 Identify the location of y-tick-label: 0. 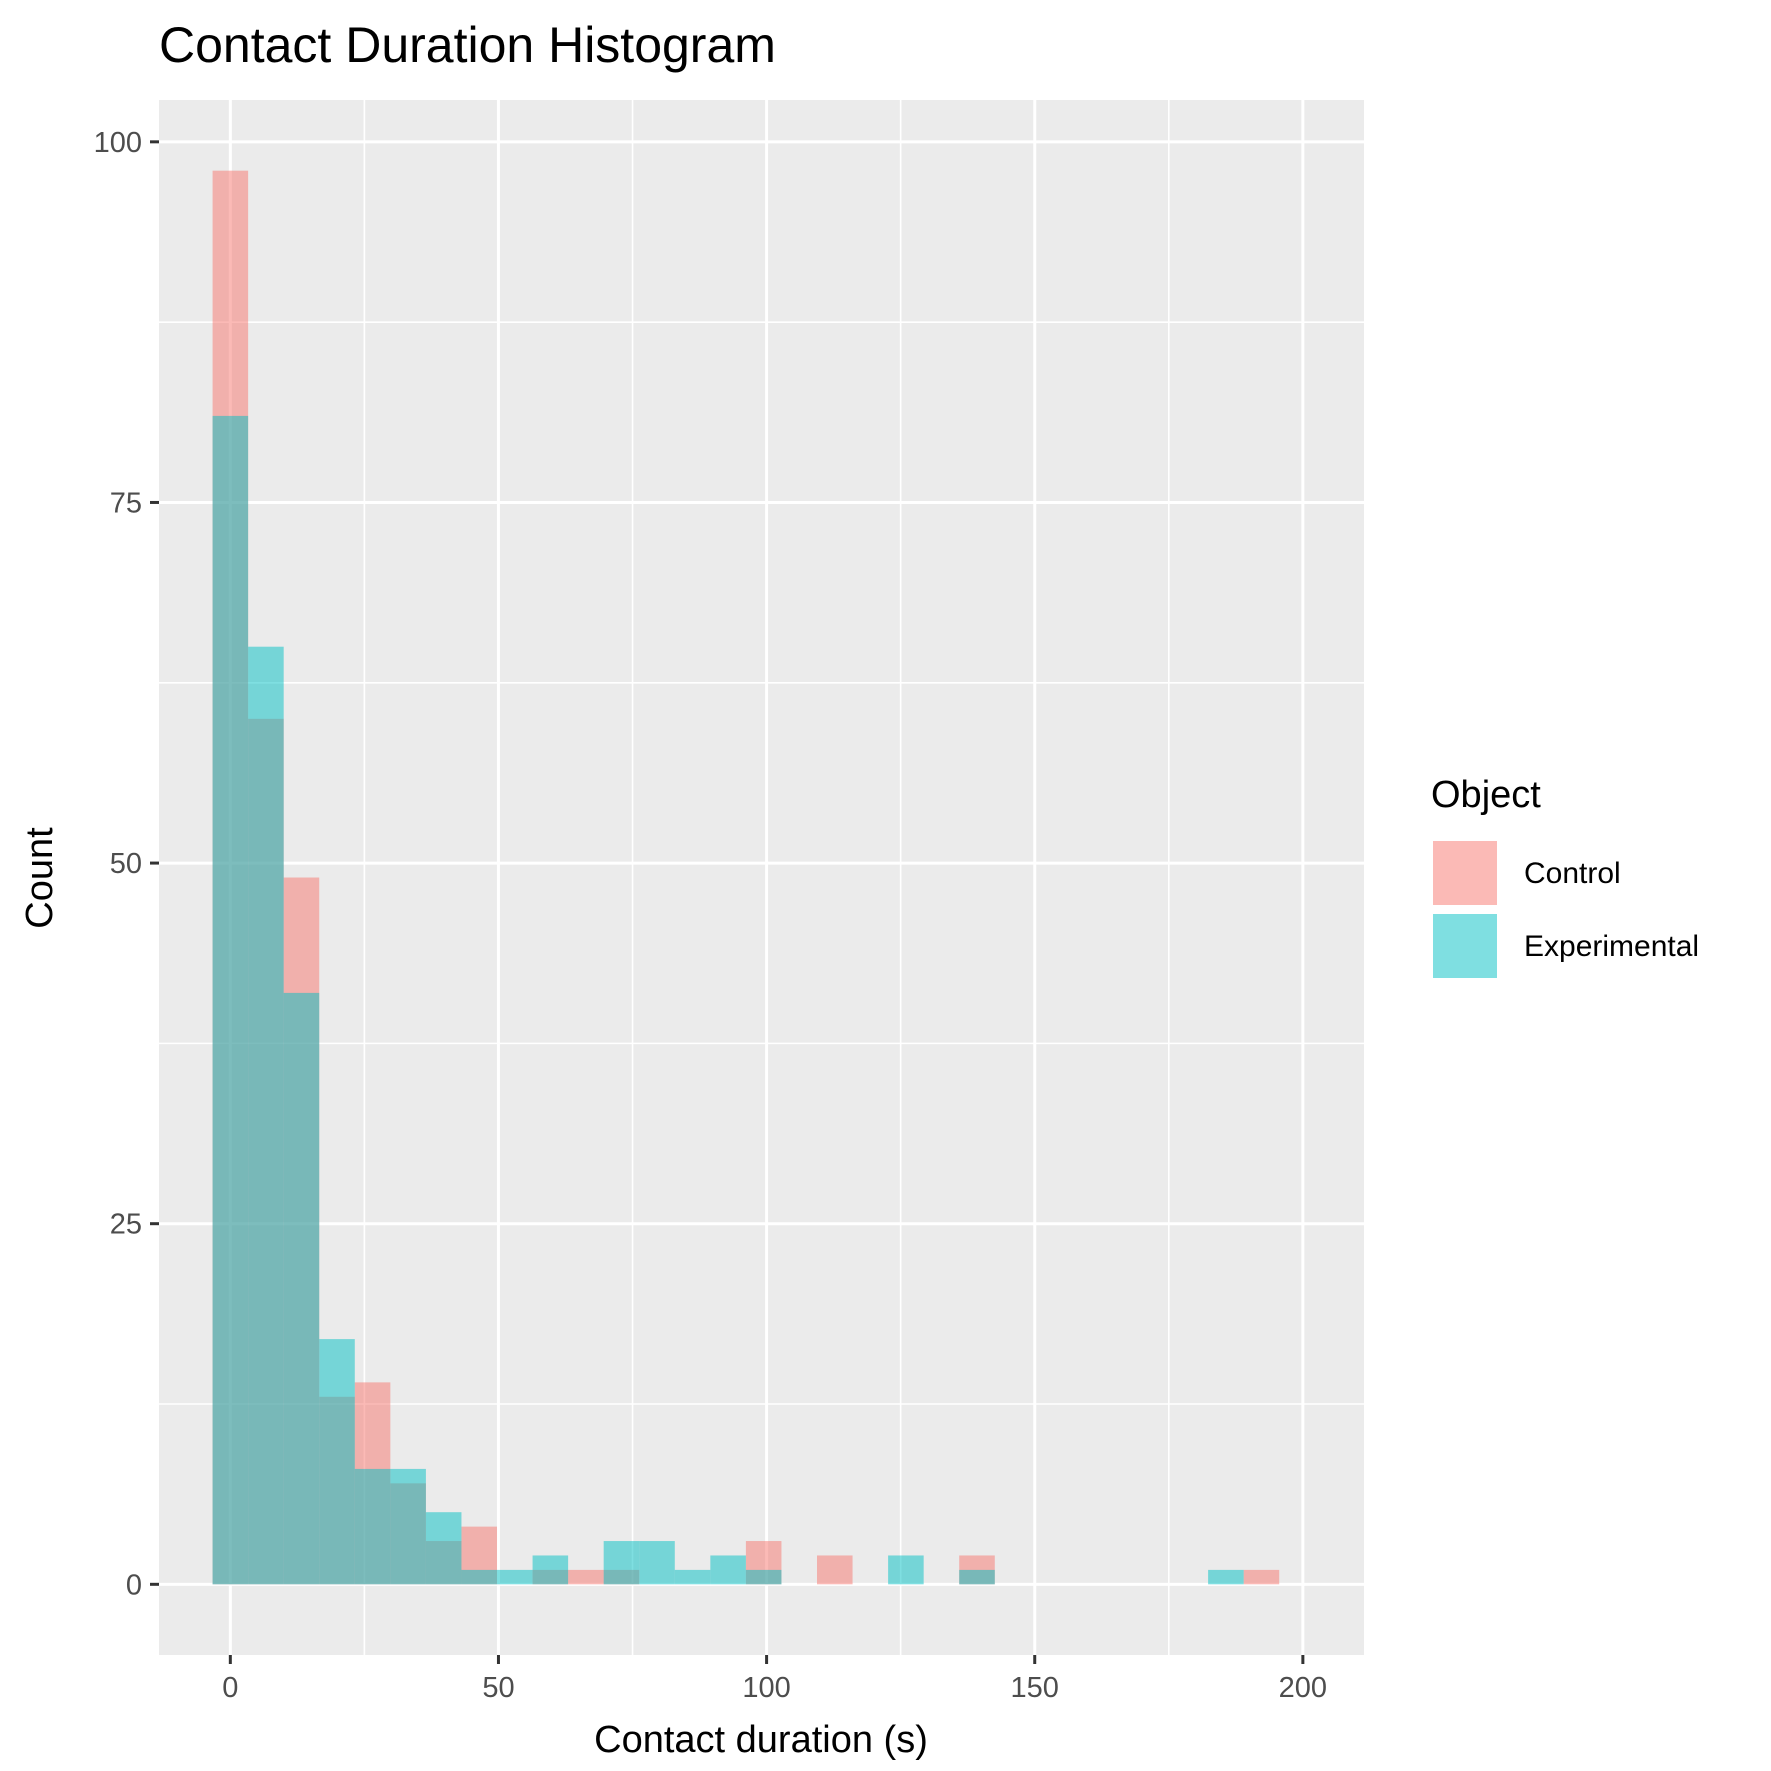
(134, 1585).